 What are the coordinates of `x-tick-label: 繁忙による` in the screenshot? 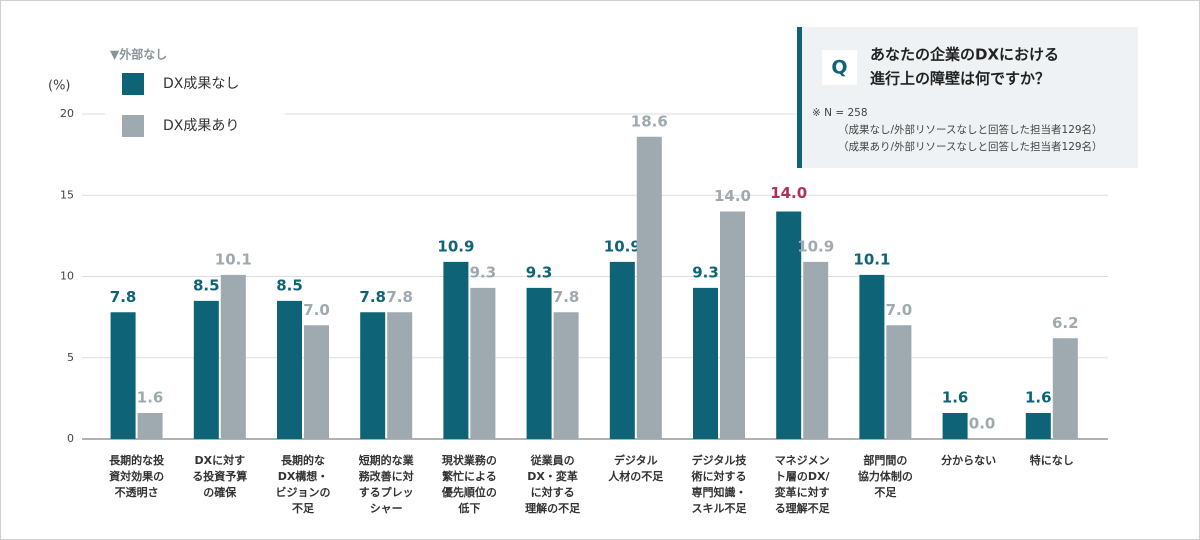 It's located at (469, 476).